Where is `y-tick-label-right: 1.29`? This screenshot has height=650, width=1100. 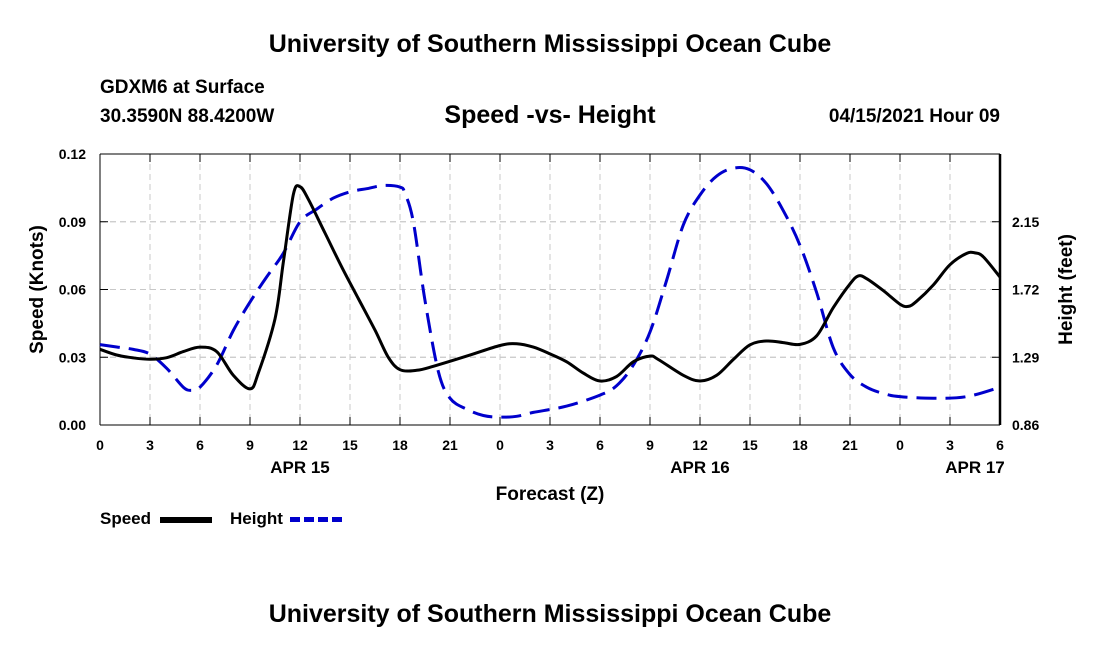
y-tick-label-right: 1.29 is located at coordinates (1025, 357).